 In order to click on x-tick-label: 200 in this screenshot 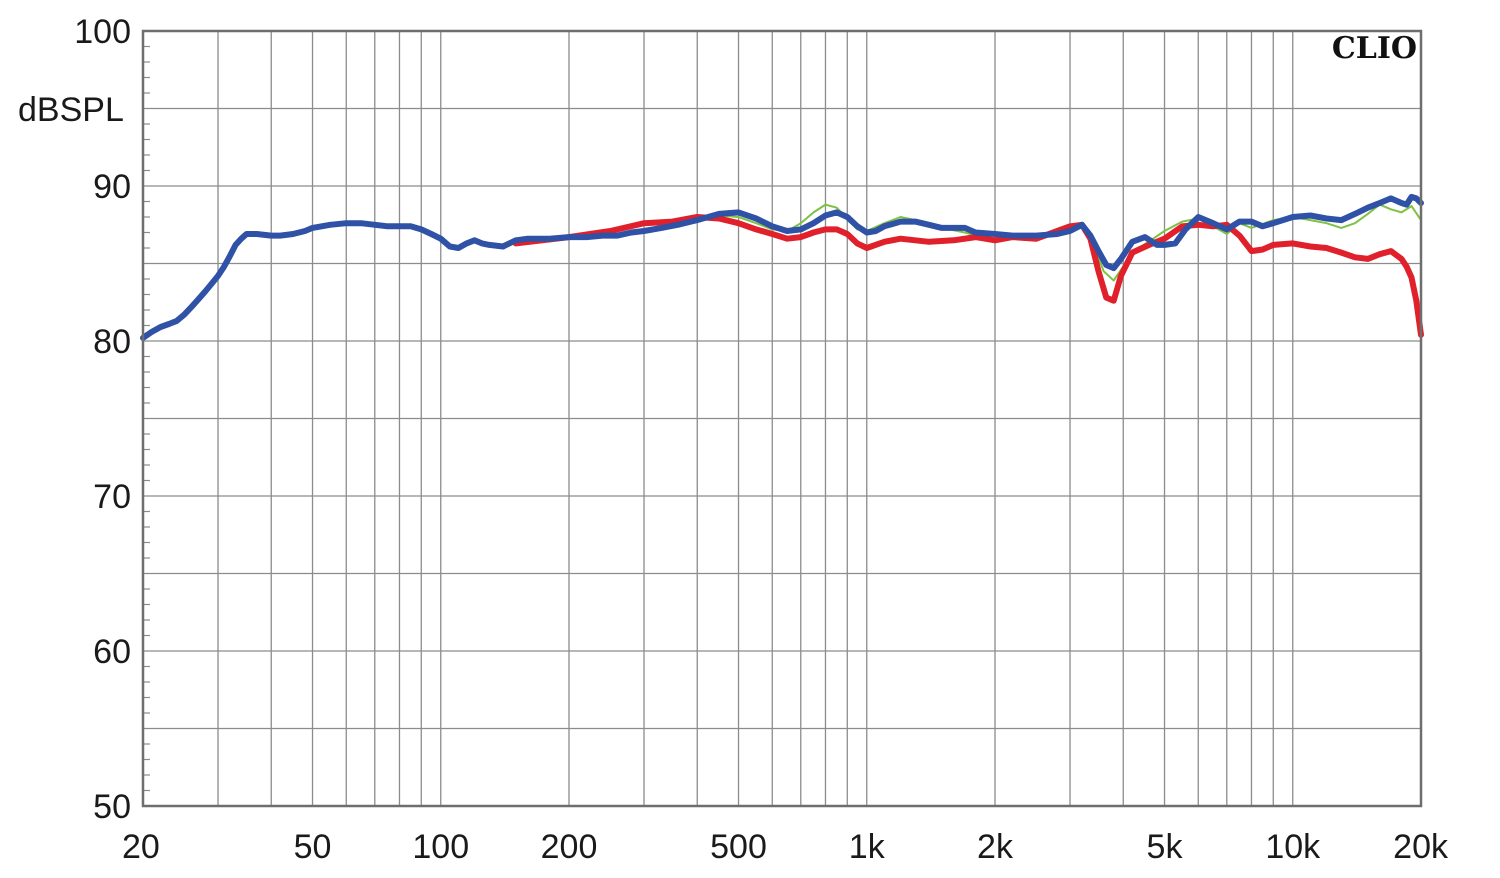, I will do `click(569, 847)`.